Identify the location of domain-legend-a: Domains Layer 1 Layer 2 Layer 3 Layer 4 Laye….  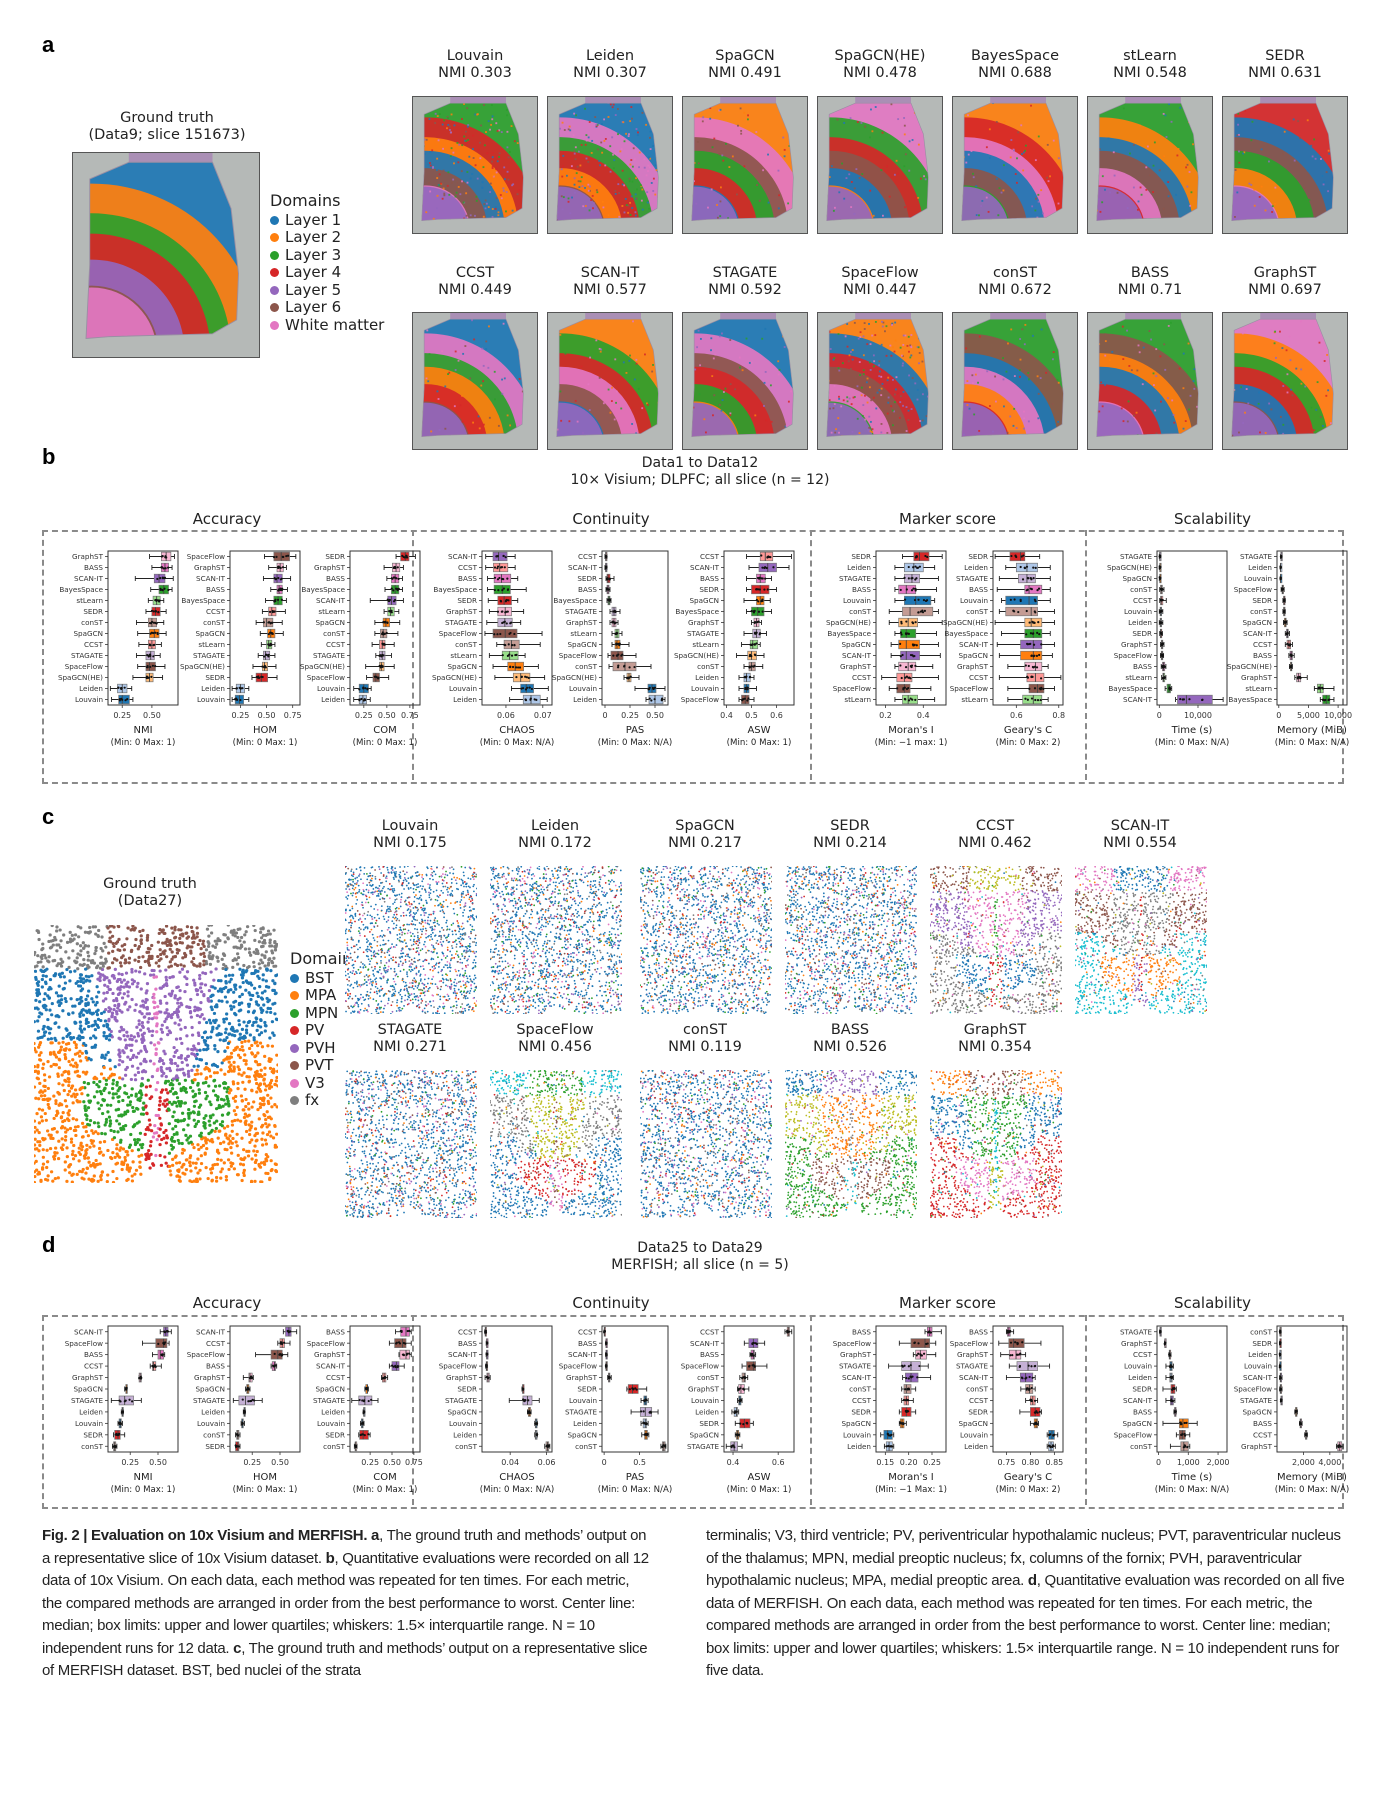
(327, 263).